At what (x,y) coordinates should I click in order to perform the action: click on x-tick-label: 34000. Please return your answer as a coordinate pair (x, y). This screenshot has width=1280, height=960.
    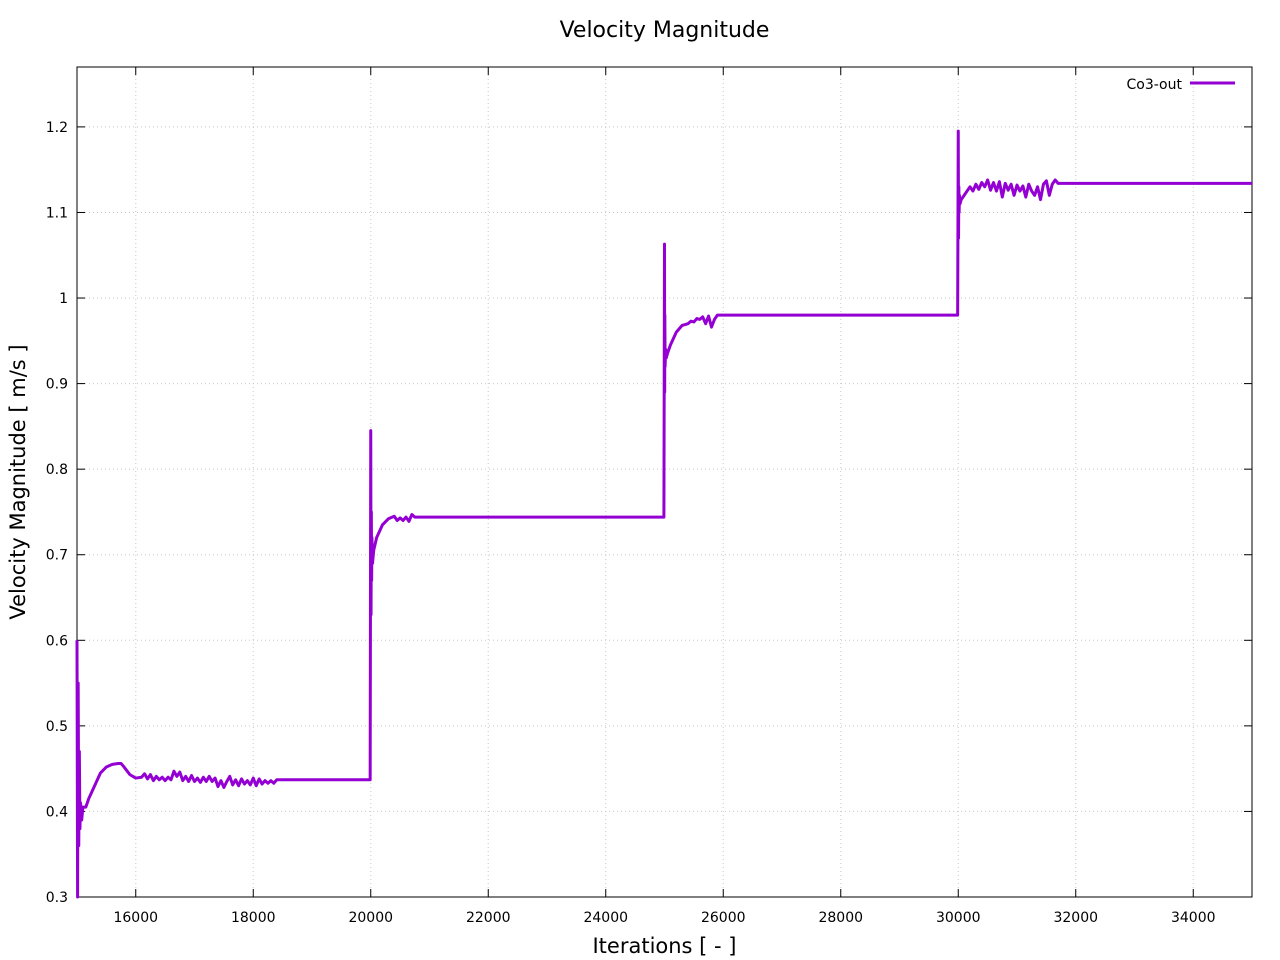
    Looking at the image, I should click on (1193, 918).